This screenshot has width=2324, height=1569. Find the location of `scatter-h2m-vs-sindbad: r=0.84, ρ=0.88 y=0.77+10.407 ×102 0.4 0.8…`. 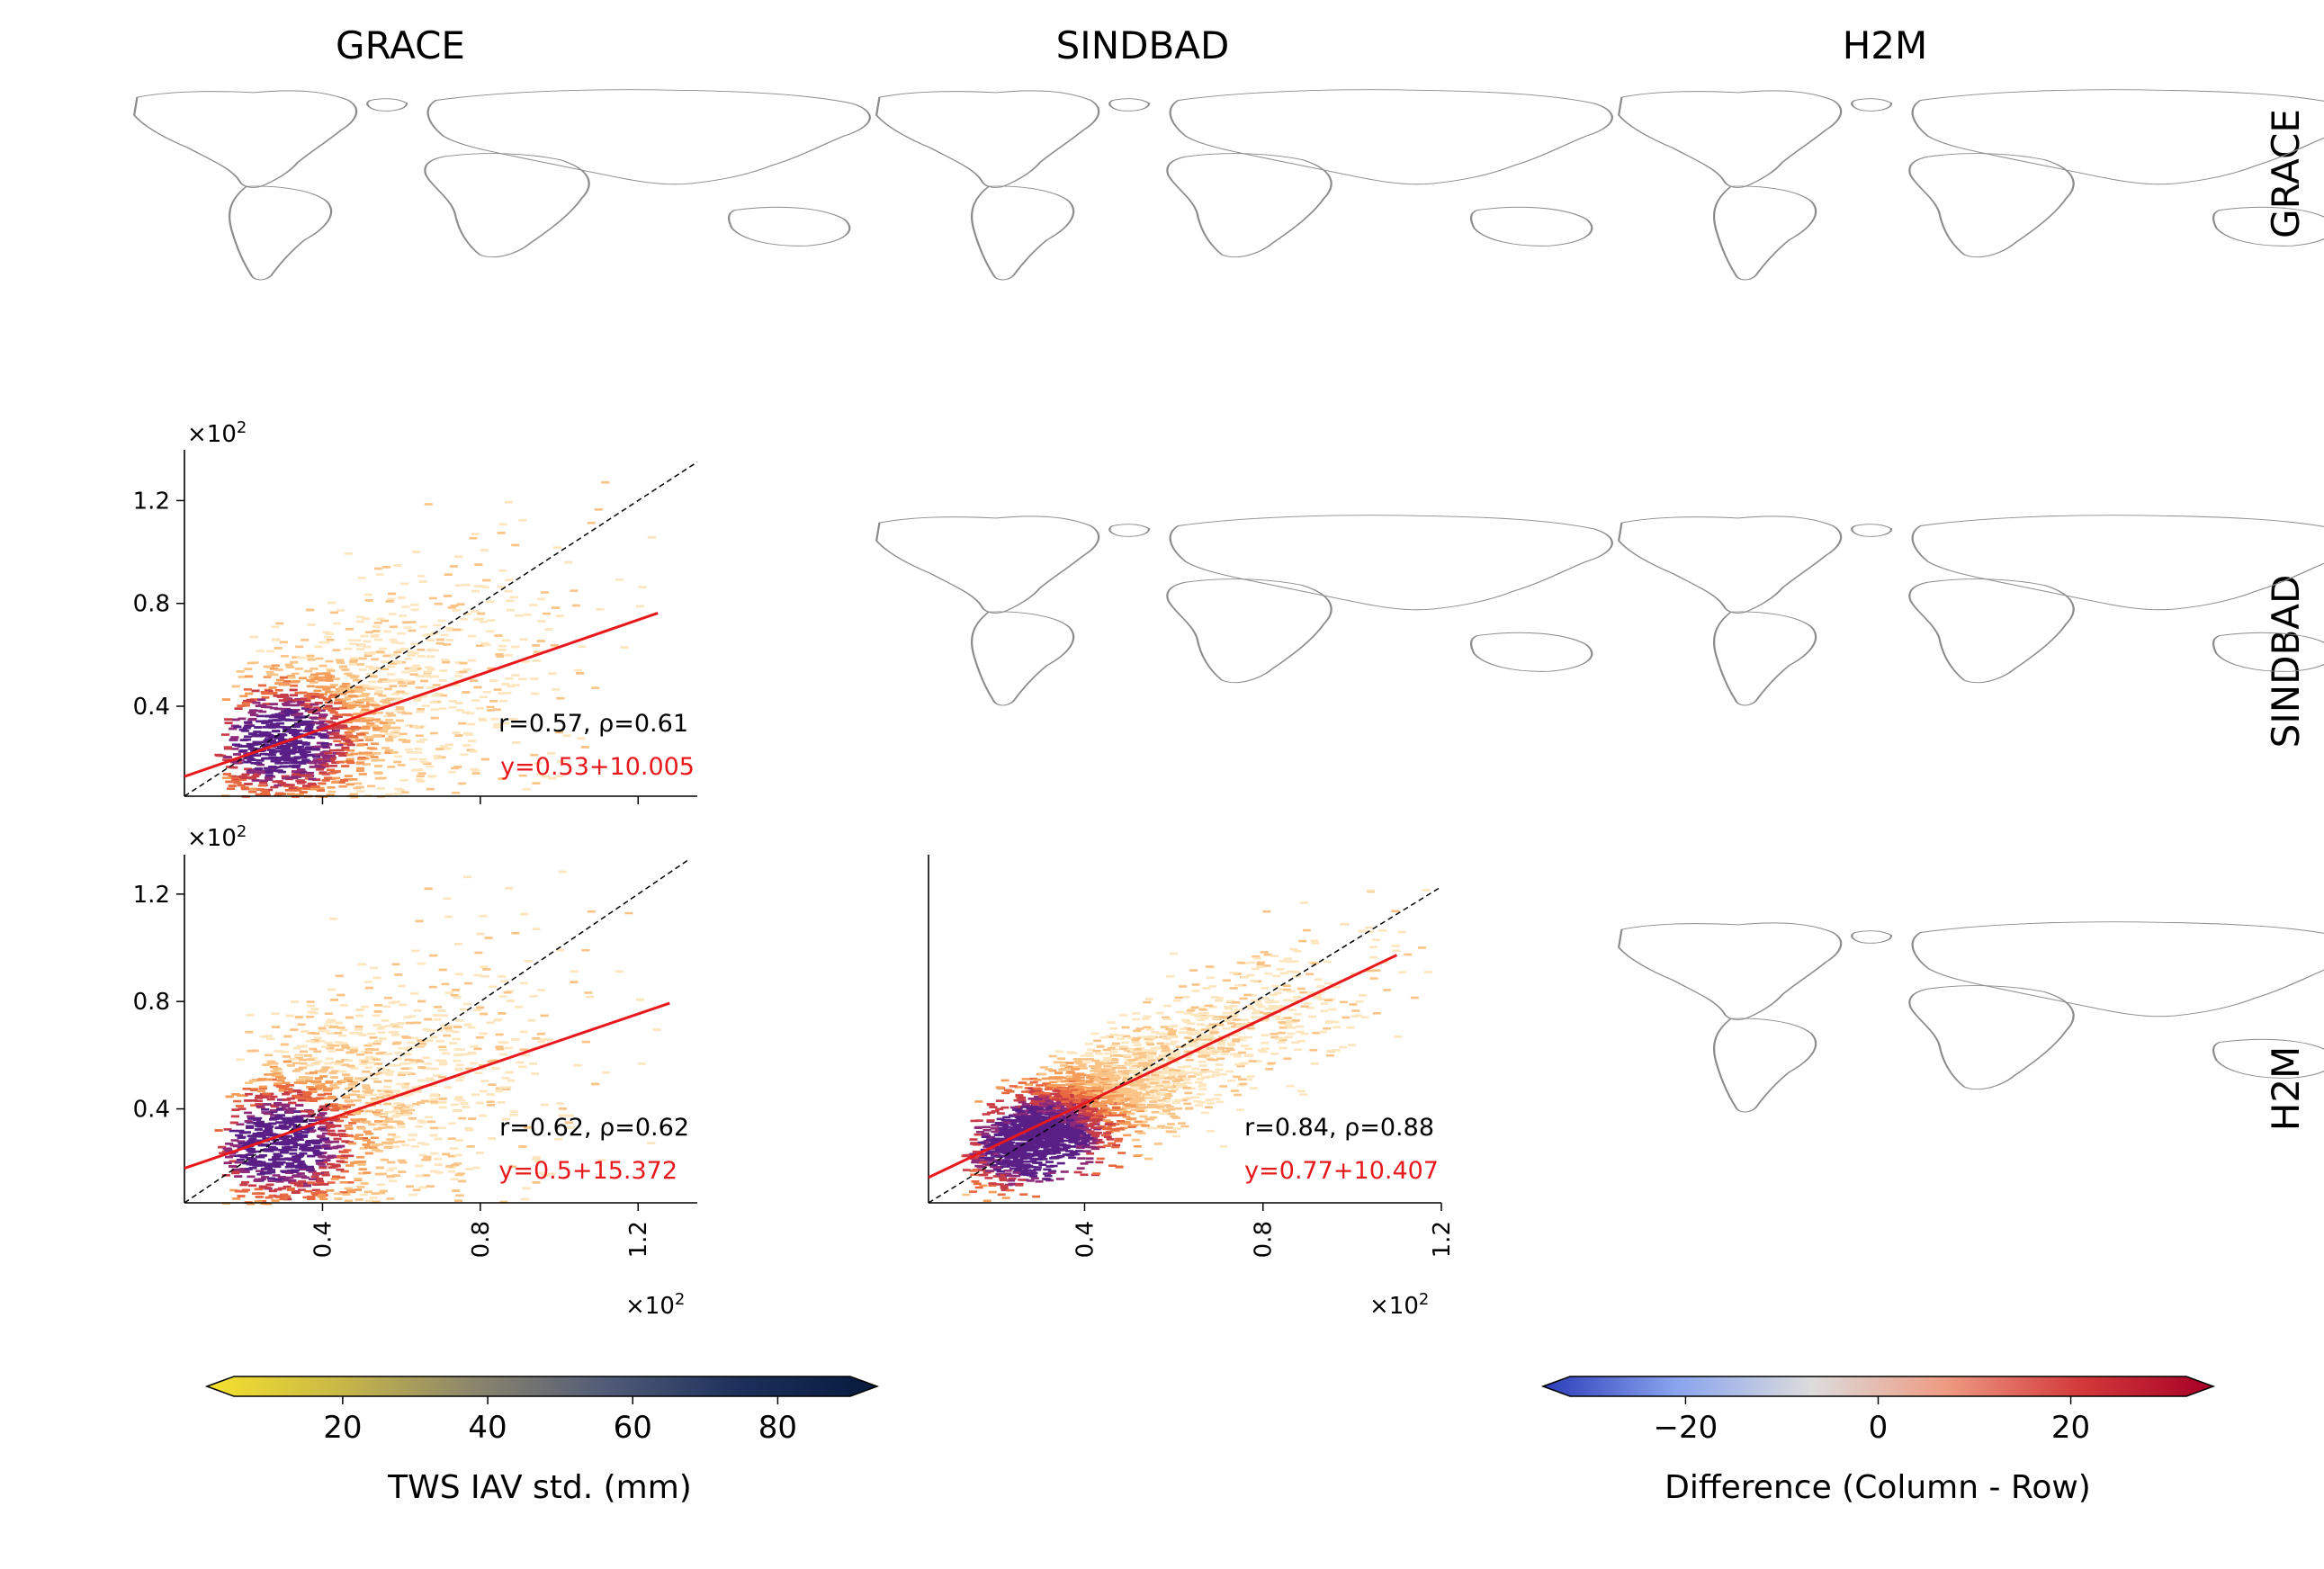

scatter-h2m-vs-sindbad: r=0.84, ρ=0.88 y=0.77+10.407 ×102 0.4 0.8… is located at coordinates (1192, 1087).